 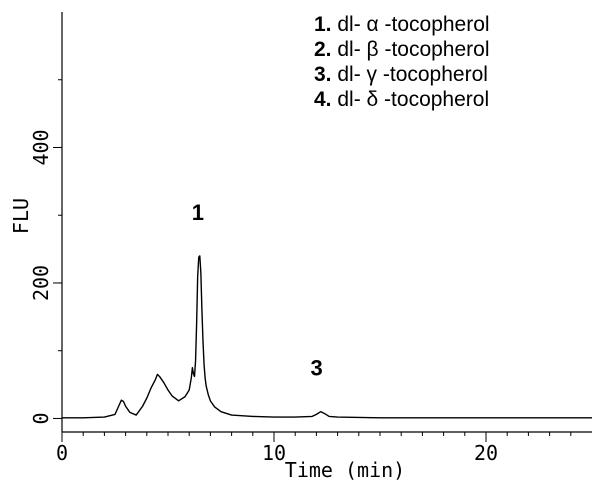 I want to click on x-tick-label: 20, so click(x=486, y=453).